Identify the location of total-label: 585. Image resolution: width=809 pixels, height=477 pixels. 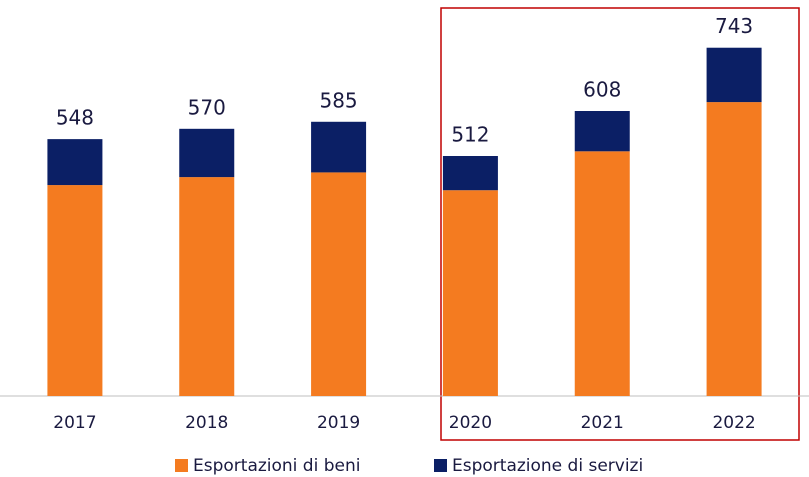
(338, 100).